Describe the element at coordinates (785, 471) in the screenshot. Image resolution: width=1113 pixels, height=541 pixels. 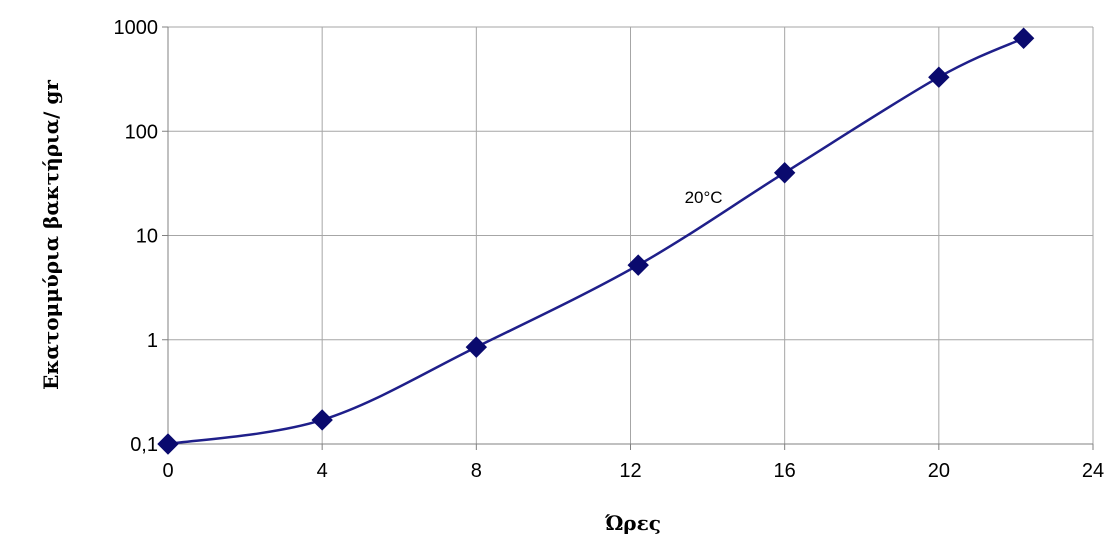
I see `x-tick-label: 16` at that location.